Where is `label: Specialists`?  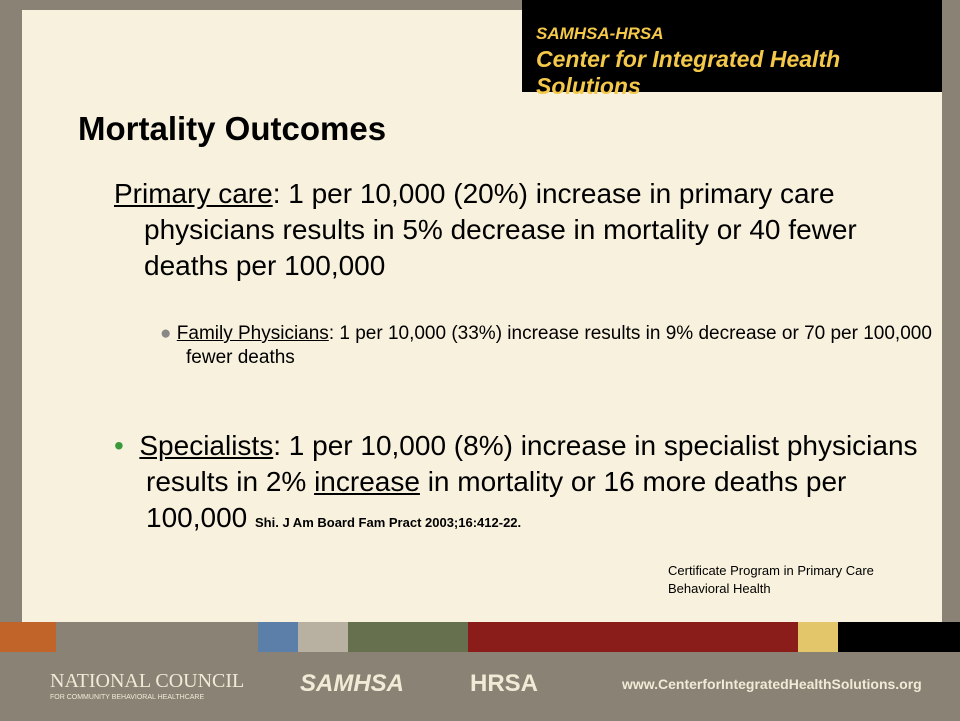 label: Specialists is located at coordinates (206, 445).